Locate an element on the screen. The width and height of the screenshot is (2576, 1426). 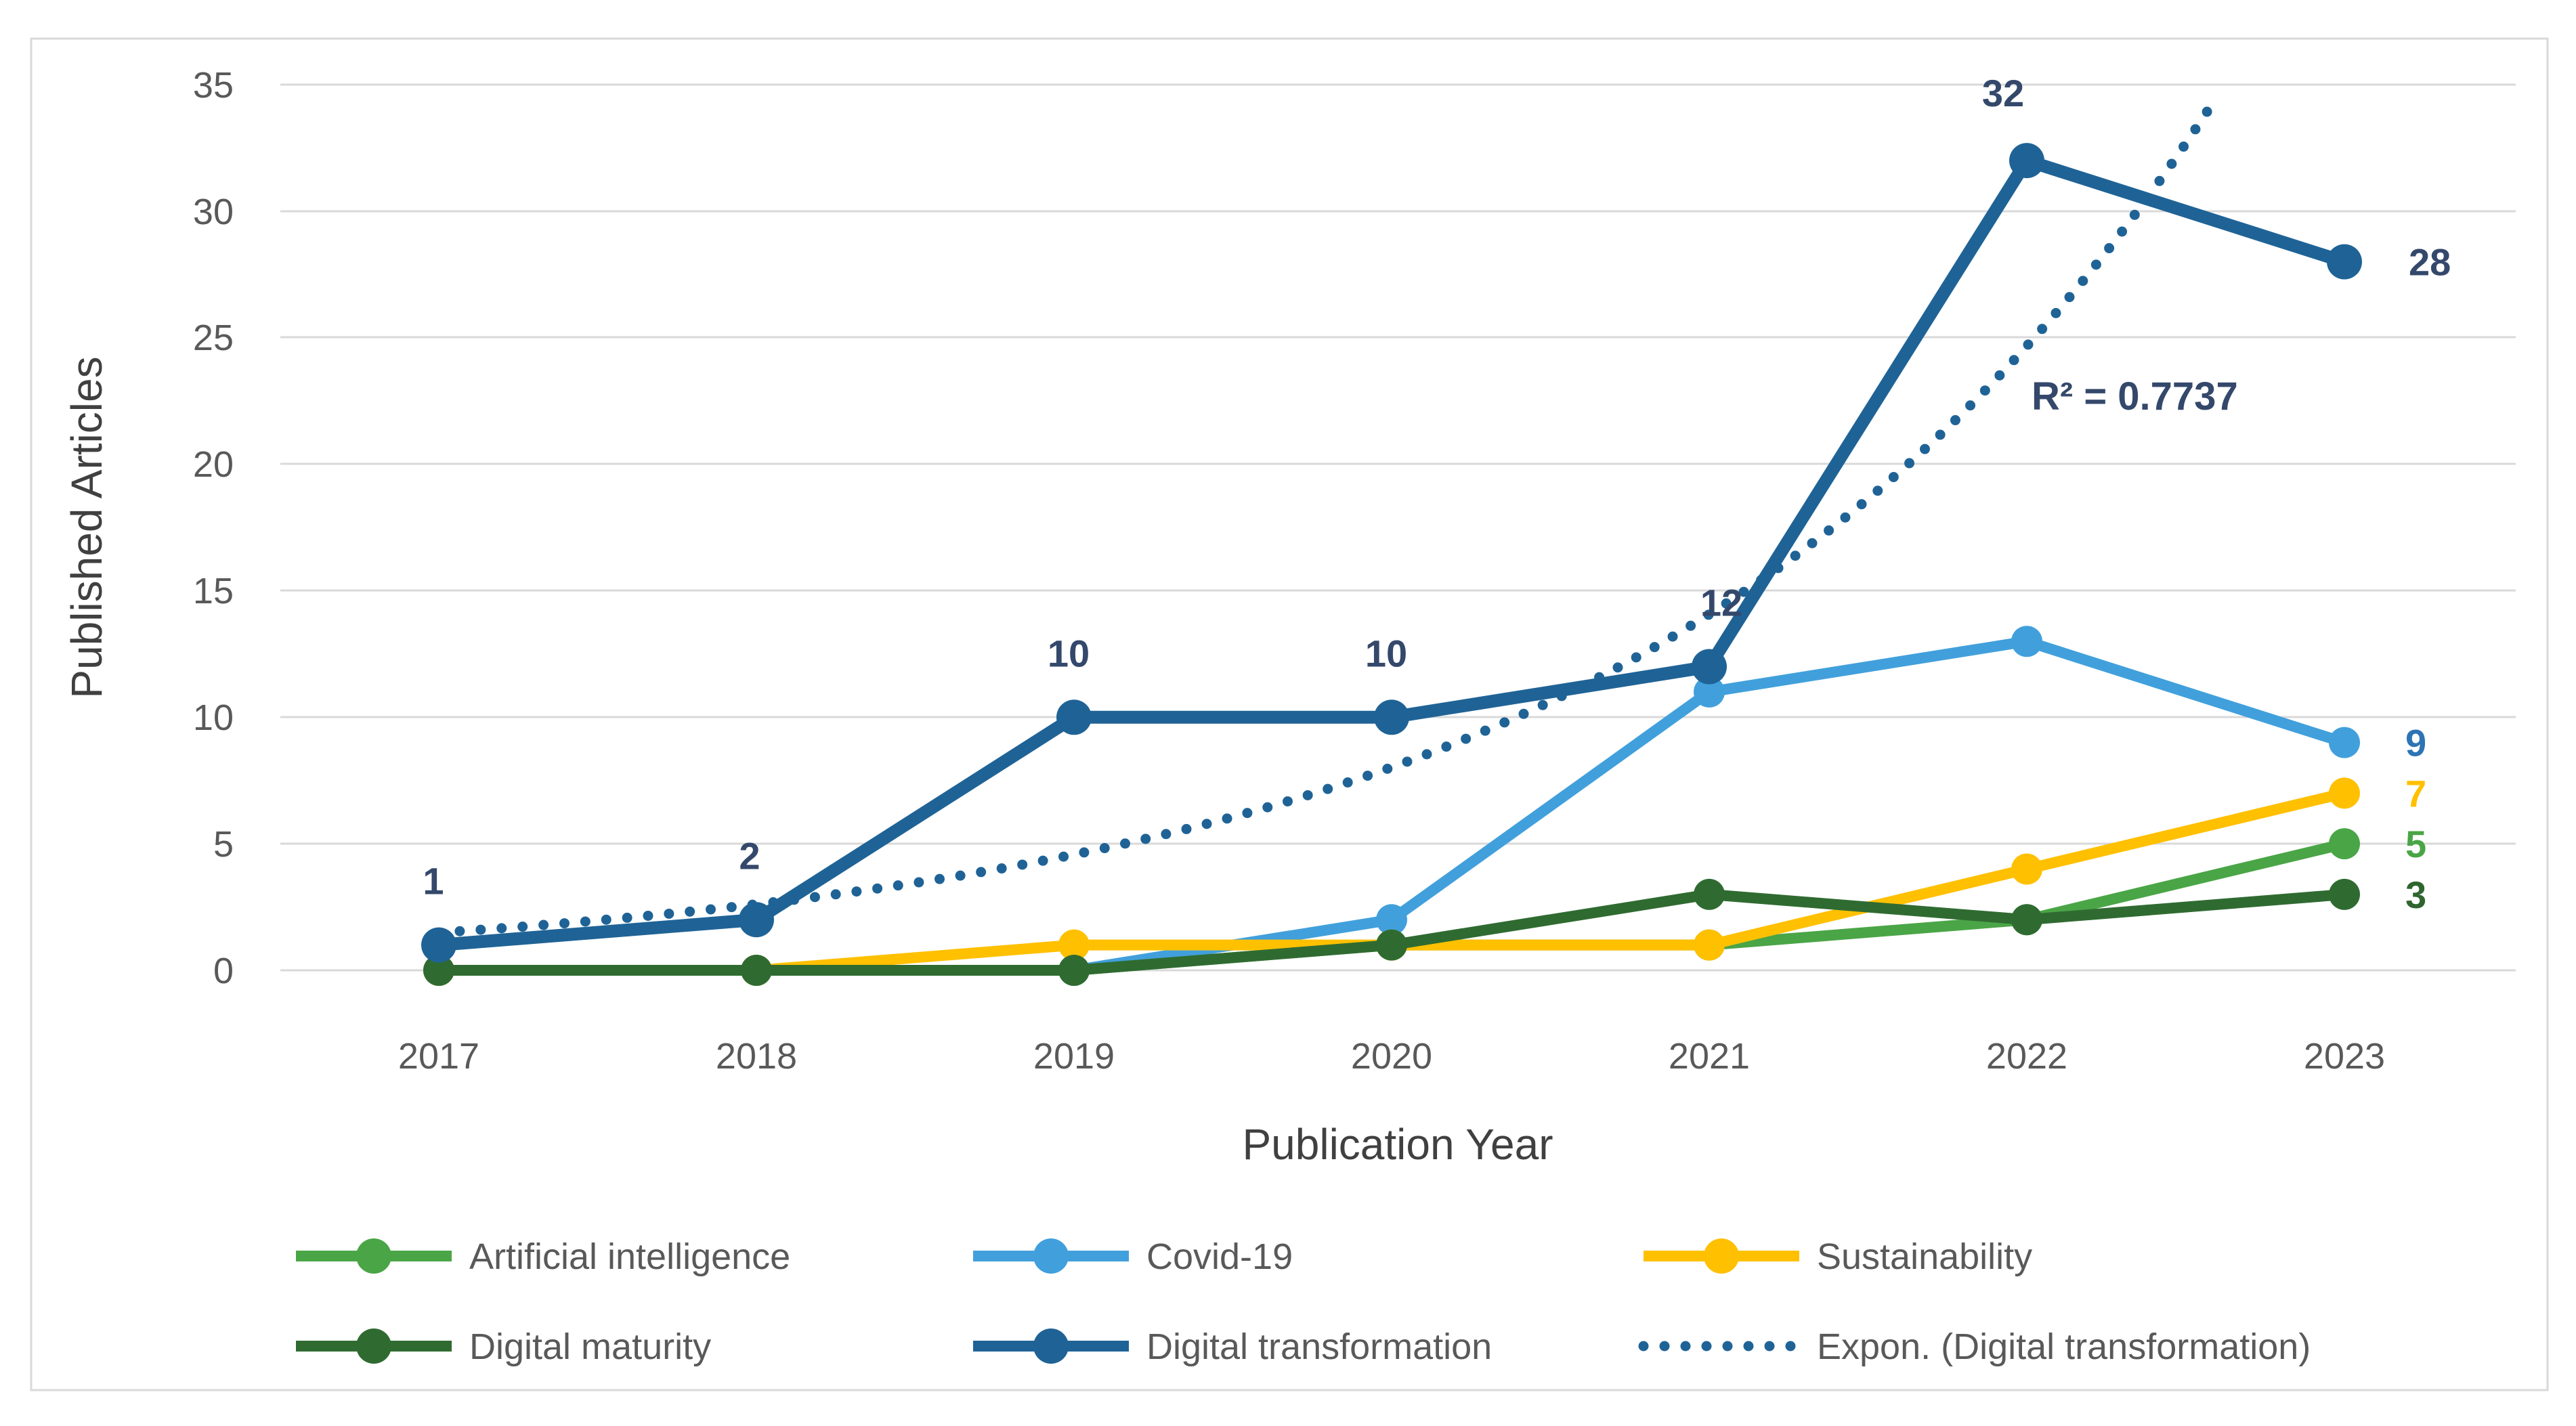
data-label-sustainability-2023: 7 is located at coordinates (2415, 793).